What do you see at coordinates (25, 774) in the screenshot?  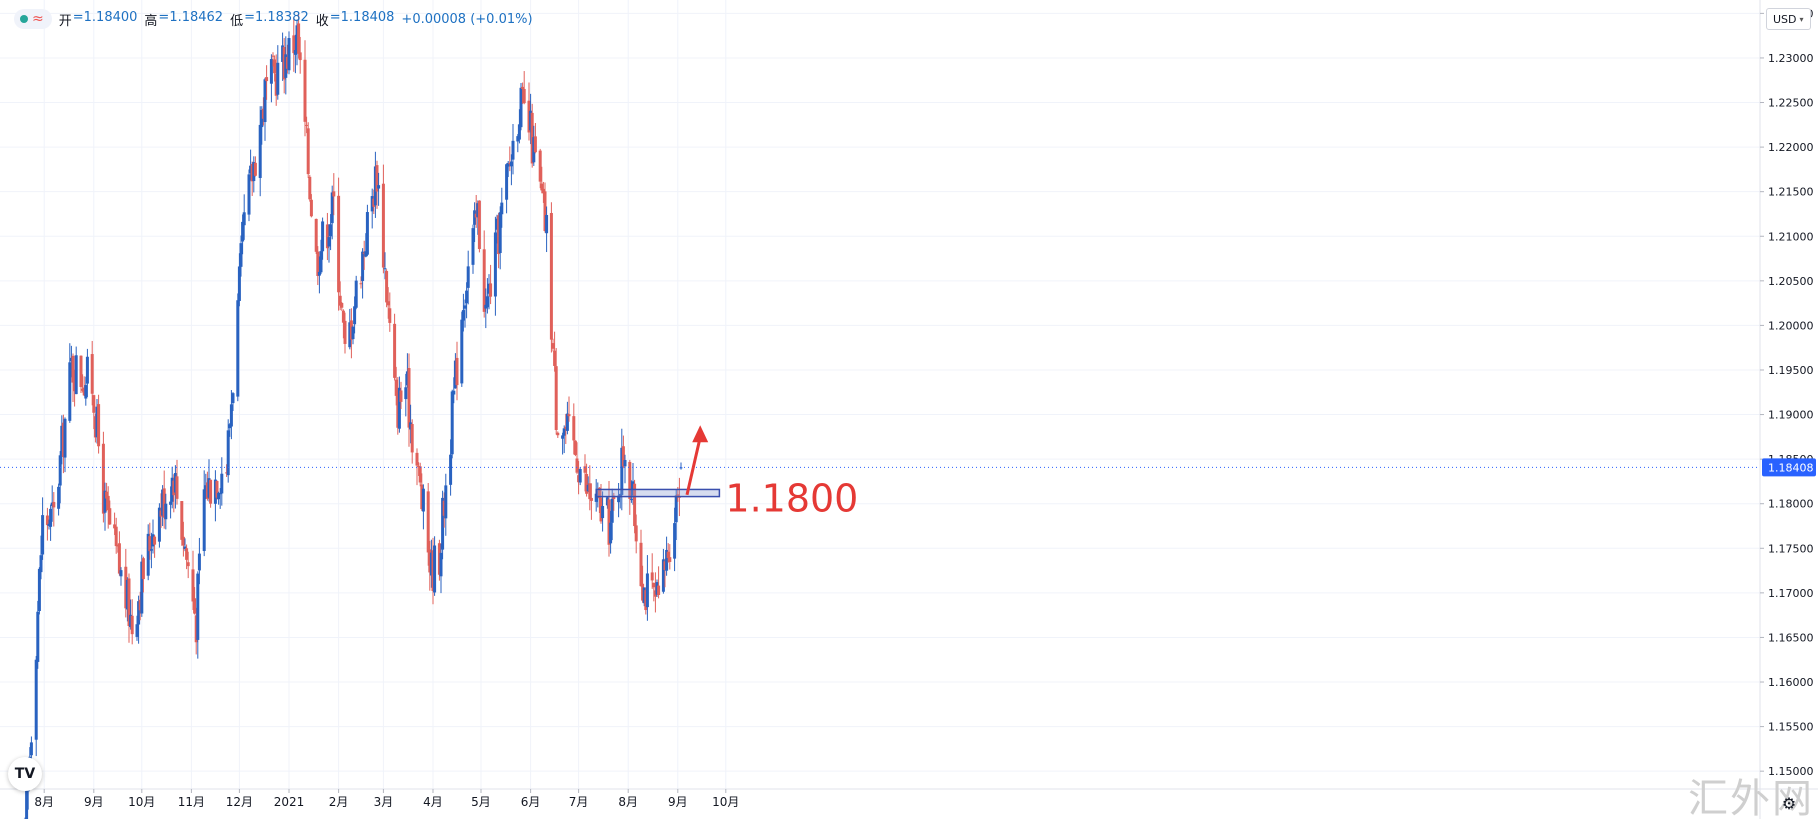 I see `tradingview-logo: TV` at bounding box center [25, 774].